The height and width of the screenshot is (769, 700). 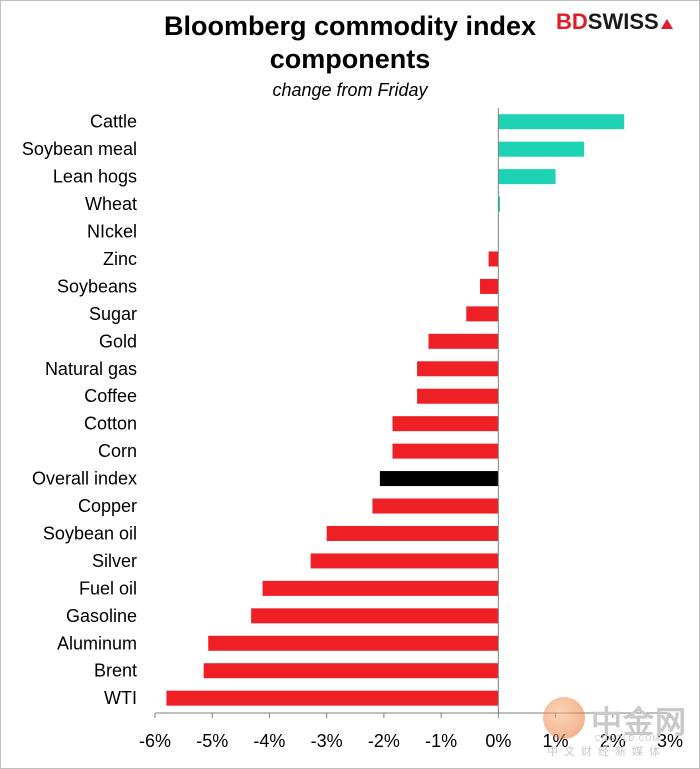 I want to click on x-tick-label: 3%, so click(x=670, y=741).